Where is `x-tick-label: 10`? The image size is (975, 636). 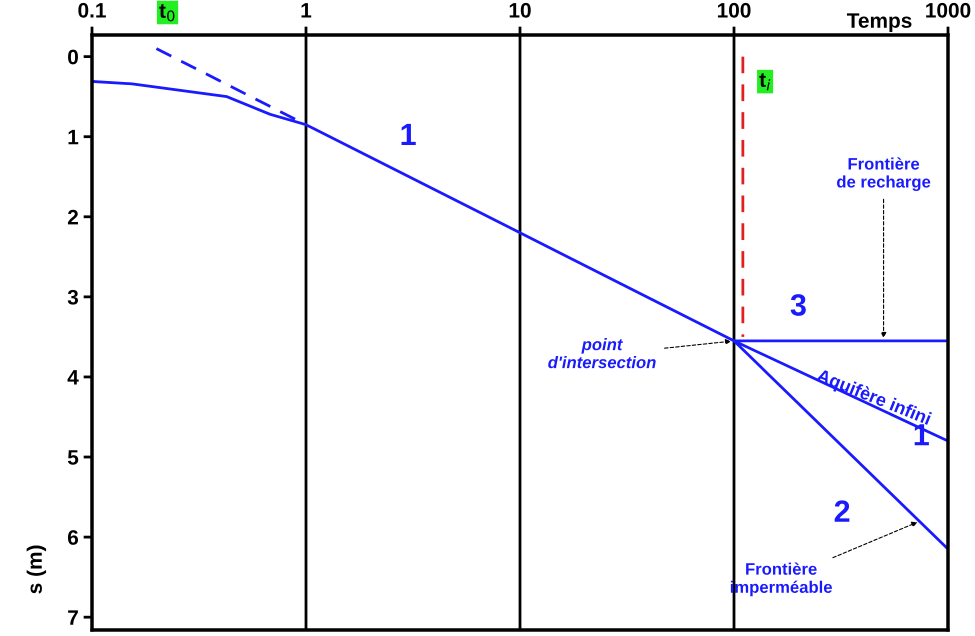
x-tick-label: 10 is located at coordinates (520, 10).